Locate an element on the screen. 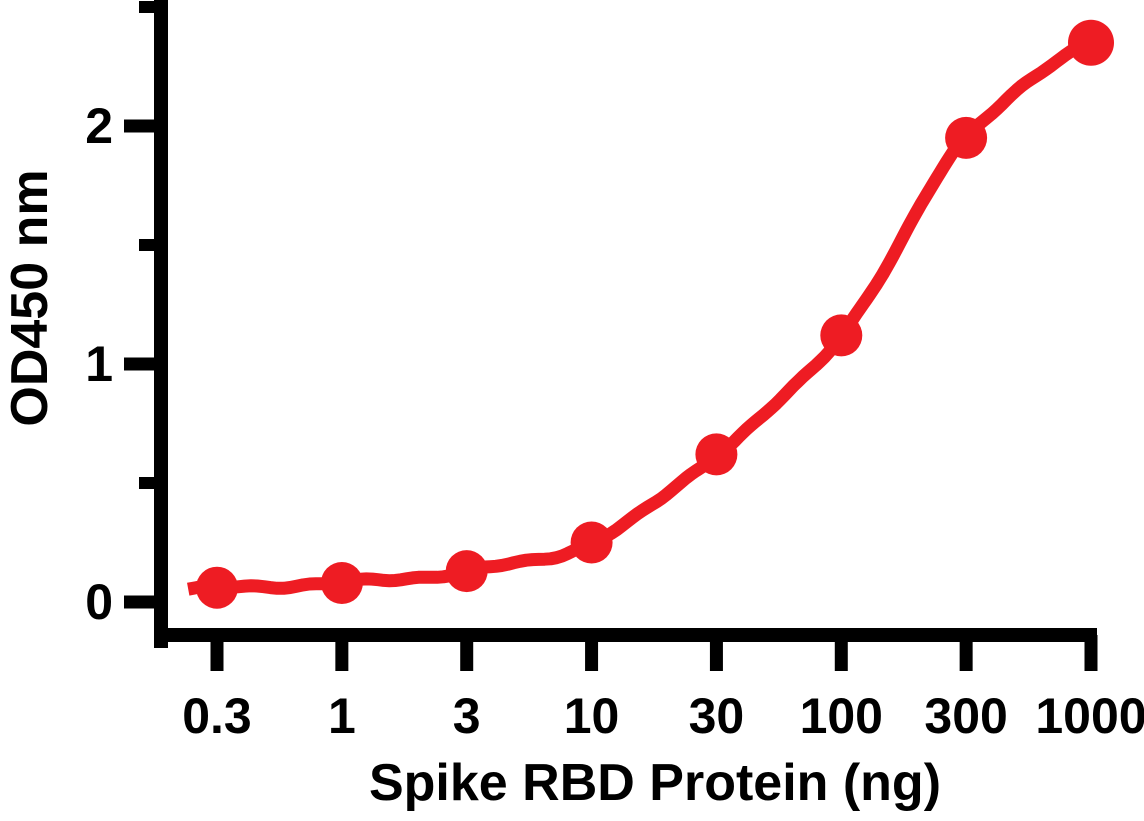  x-tick-label: 30 is located at coordinates (717, 716).